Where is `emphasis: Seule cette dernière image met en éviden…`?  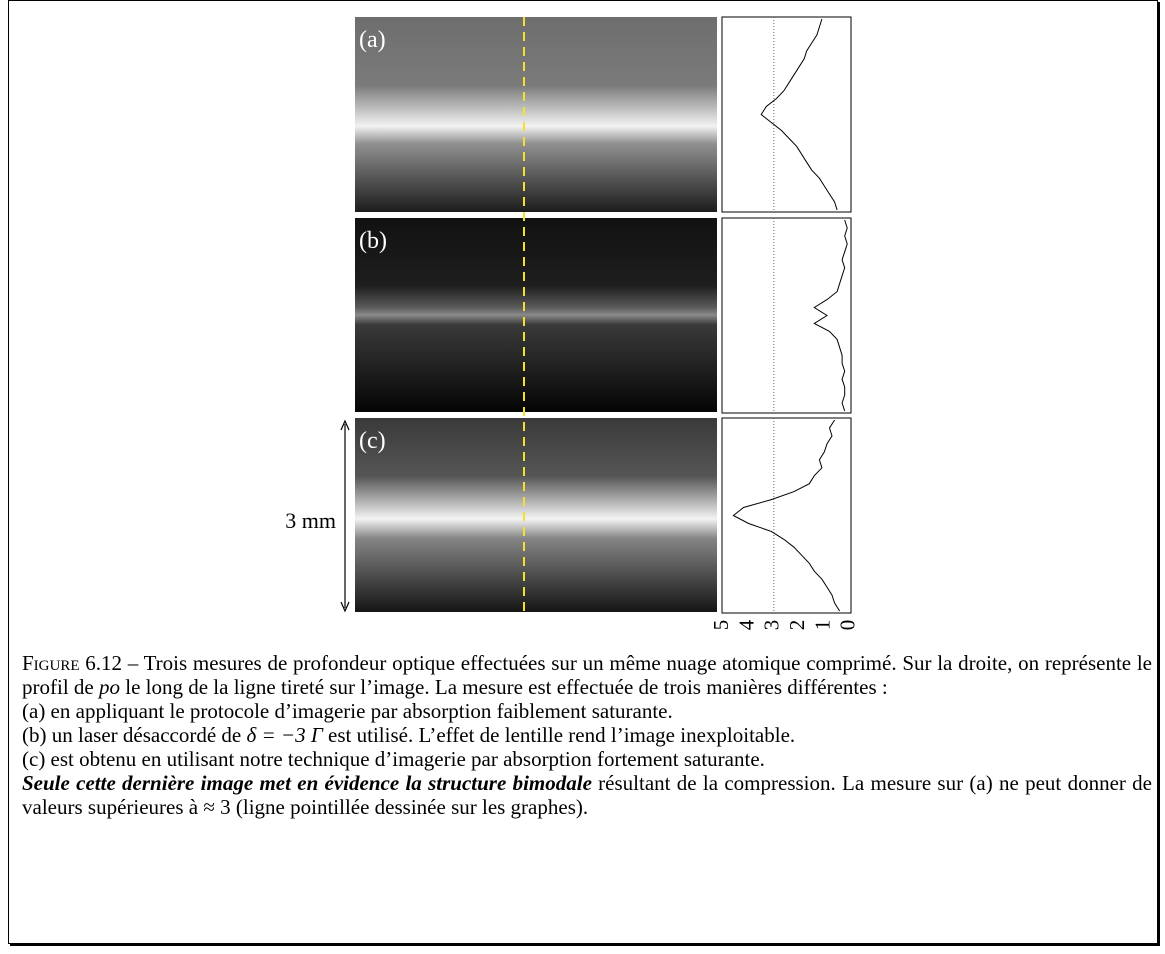
emphasis: Seule cette dernière image met en éviden… is located at coordinates (307, 783).